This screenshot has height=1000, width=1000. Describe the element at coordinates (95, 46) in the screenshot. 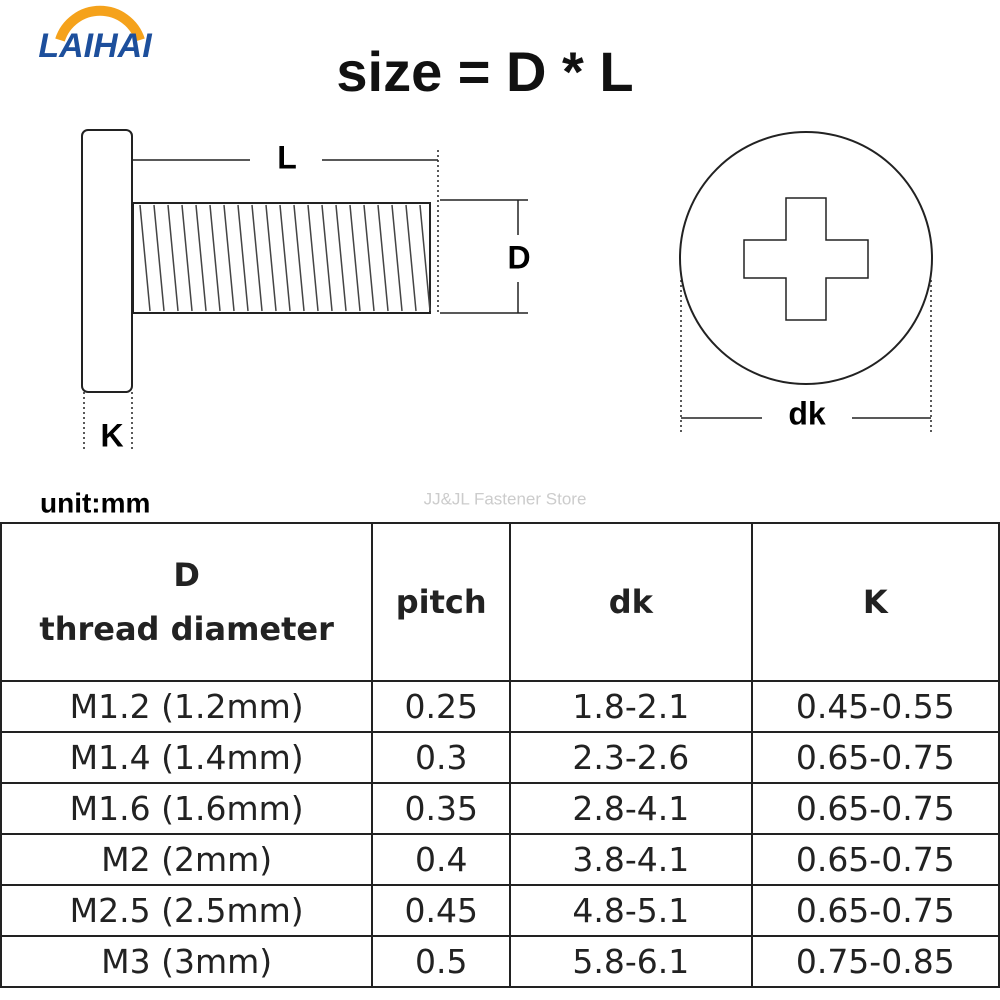

I see `logo: LAIHAI` at that location.